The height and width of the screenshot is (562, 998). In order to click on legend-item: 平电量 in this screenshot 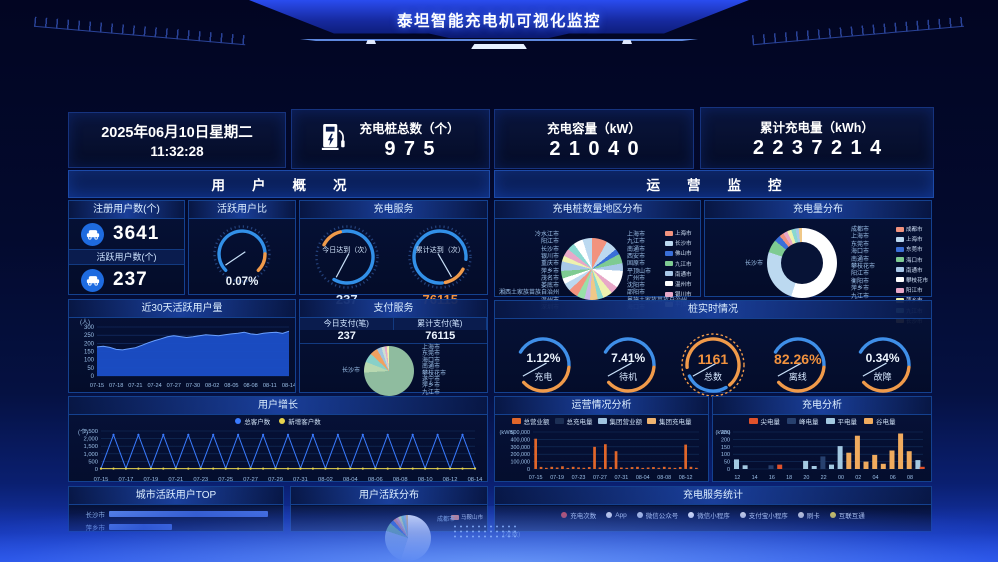, I will do `click(841, 421)`.